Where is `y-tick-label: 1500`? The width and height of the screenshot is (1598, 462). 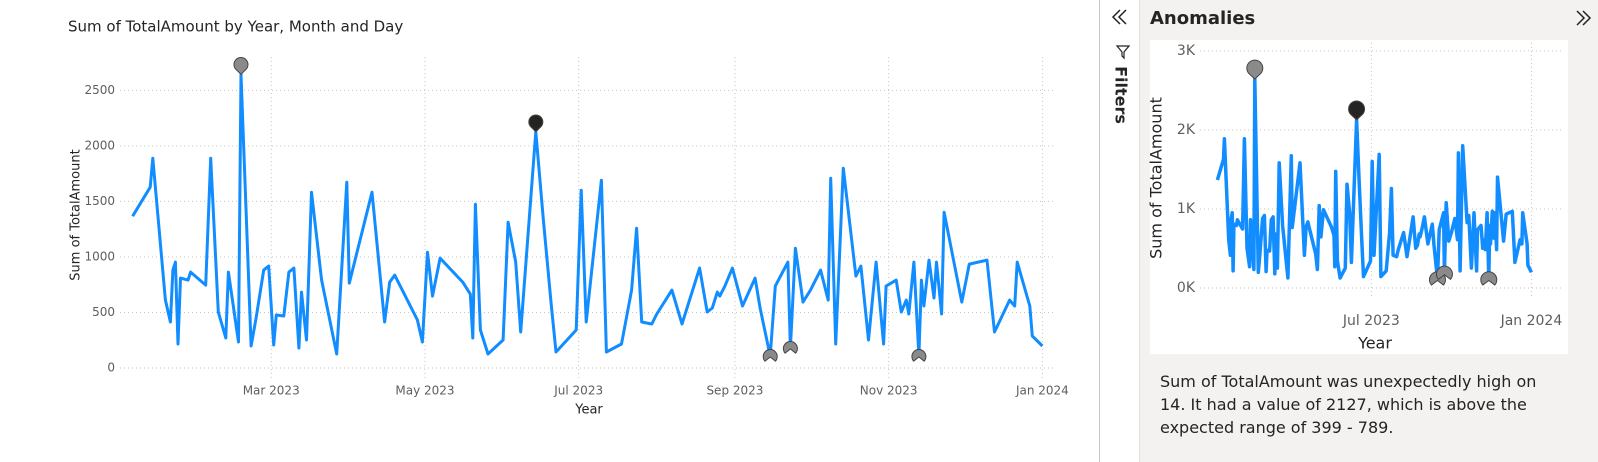
y-tick-label: 1500 is located at coordinates (99, 201).